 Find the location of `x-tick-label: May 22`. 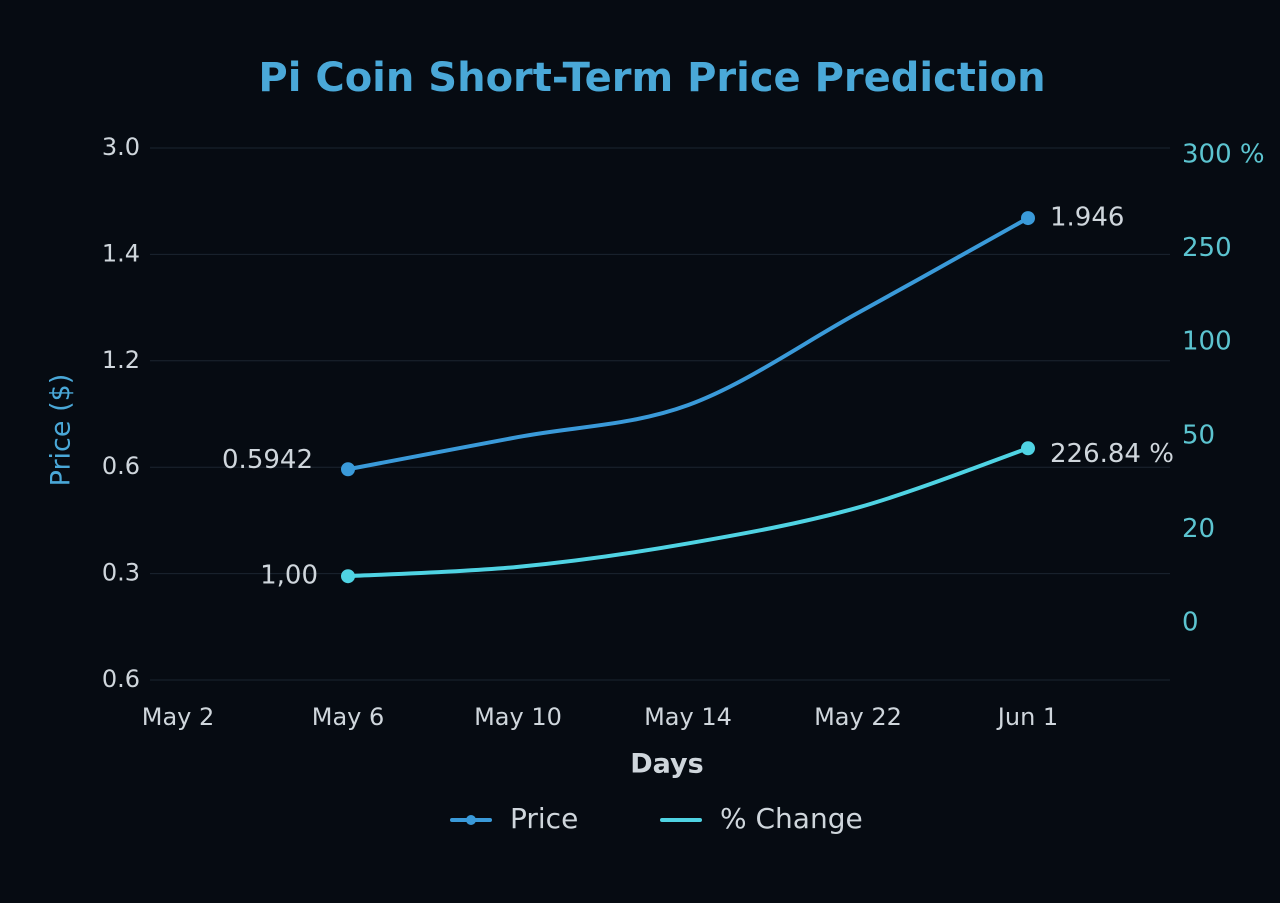

x-tick-label: May 22 is located at coordinates (858, 717).